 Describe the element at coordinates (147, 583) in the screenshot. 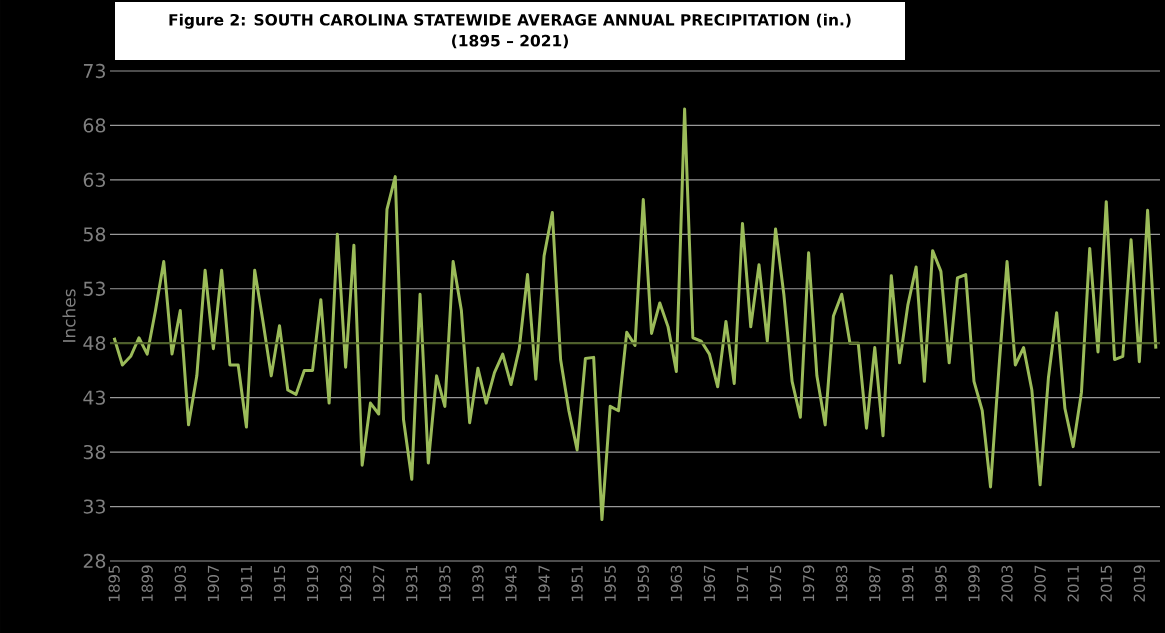

I see `x-tick-label: 1899` at that location.